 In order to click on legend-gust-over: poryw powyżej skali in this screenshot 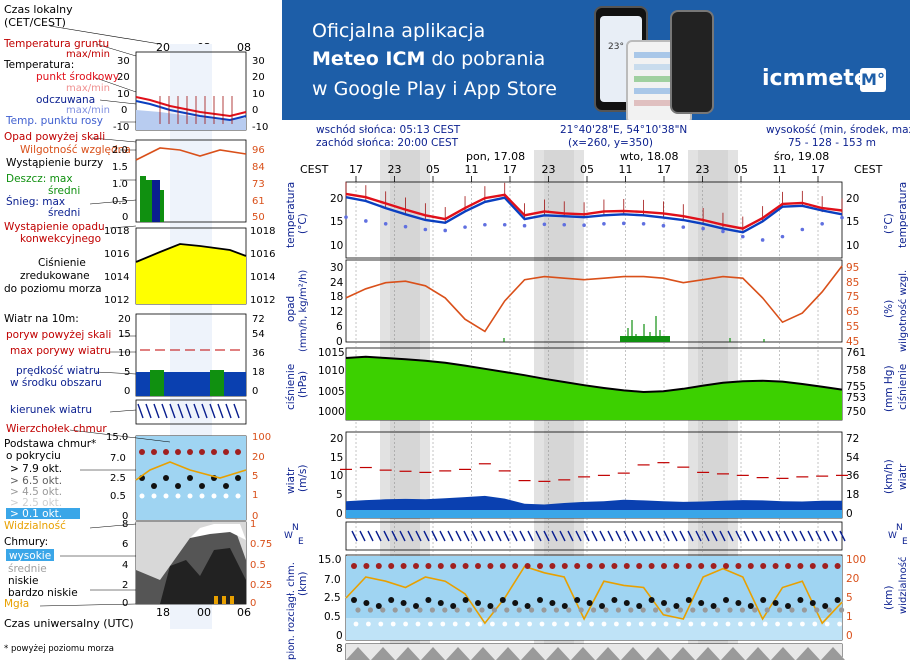, I will do `click(58, 335)`.